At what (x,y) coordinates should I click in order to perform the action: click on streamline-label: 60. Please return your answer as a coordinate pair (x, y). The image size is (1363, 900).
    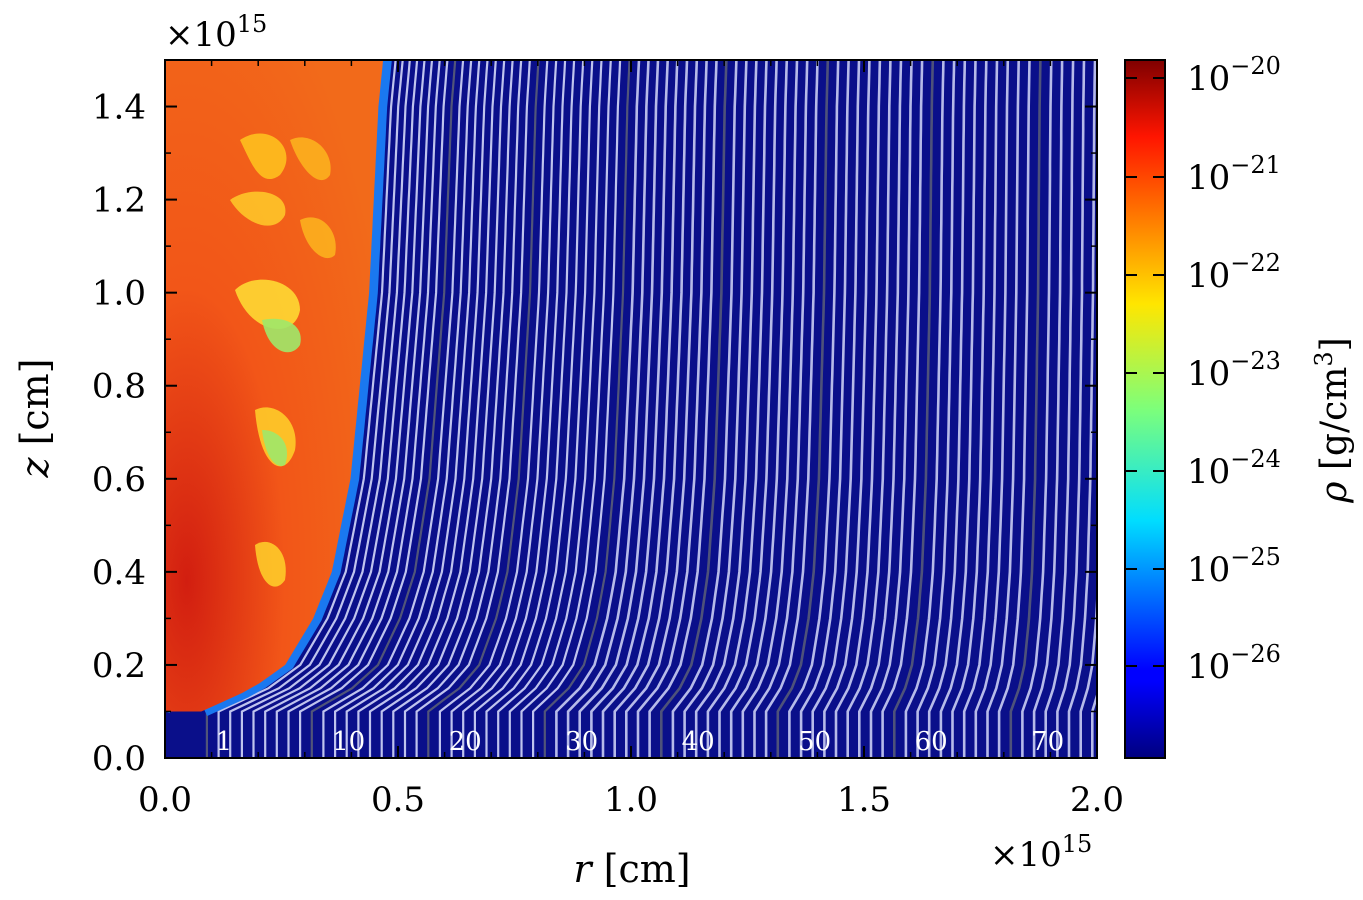
    Looking at the image, I should click on (931, 742).